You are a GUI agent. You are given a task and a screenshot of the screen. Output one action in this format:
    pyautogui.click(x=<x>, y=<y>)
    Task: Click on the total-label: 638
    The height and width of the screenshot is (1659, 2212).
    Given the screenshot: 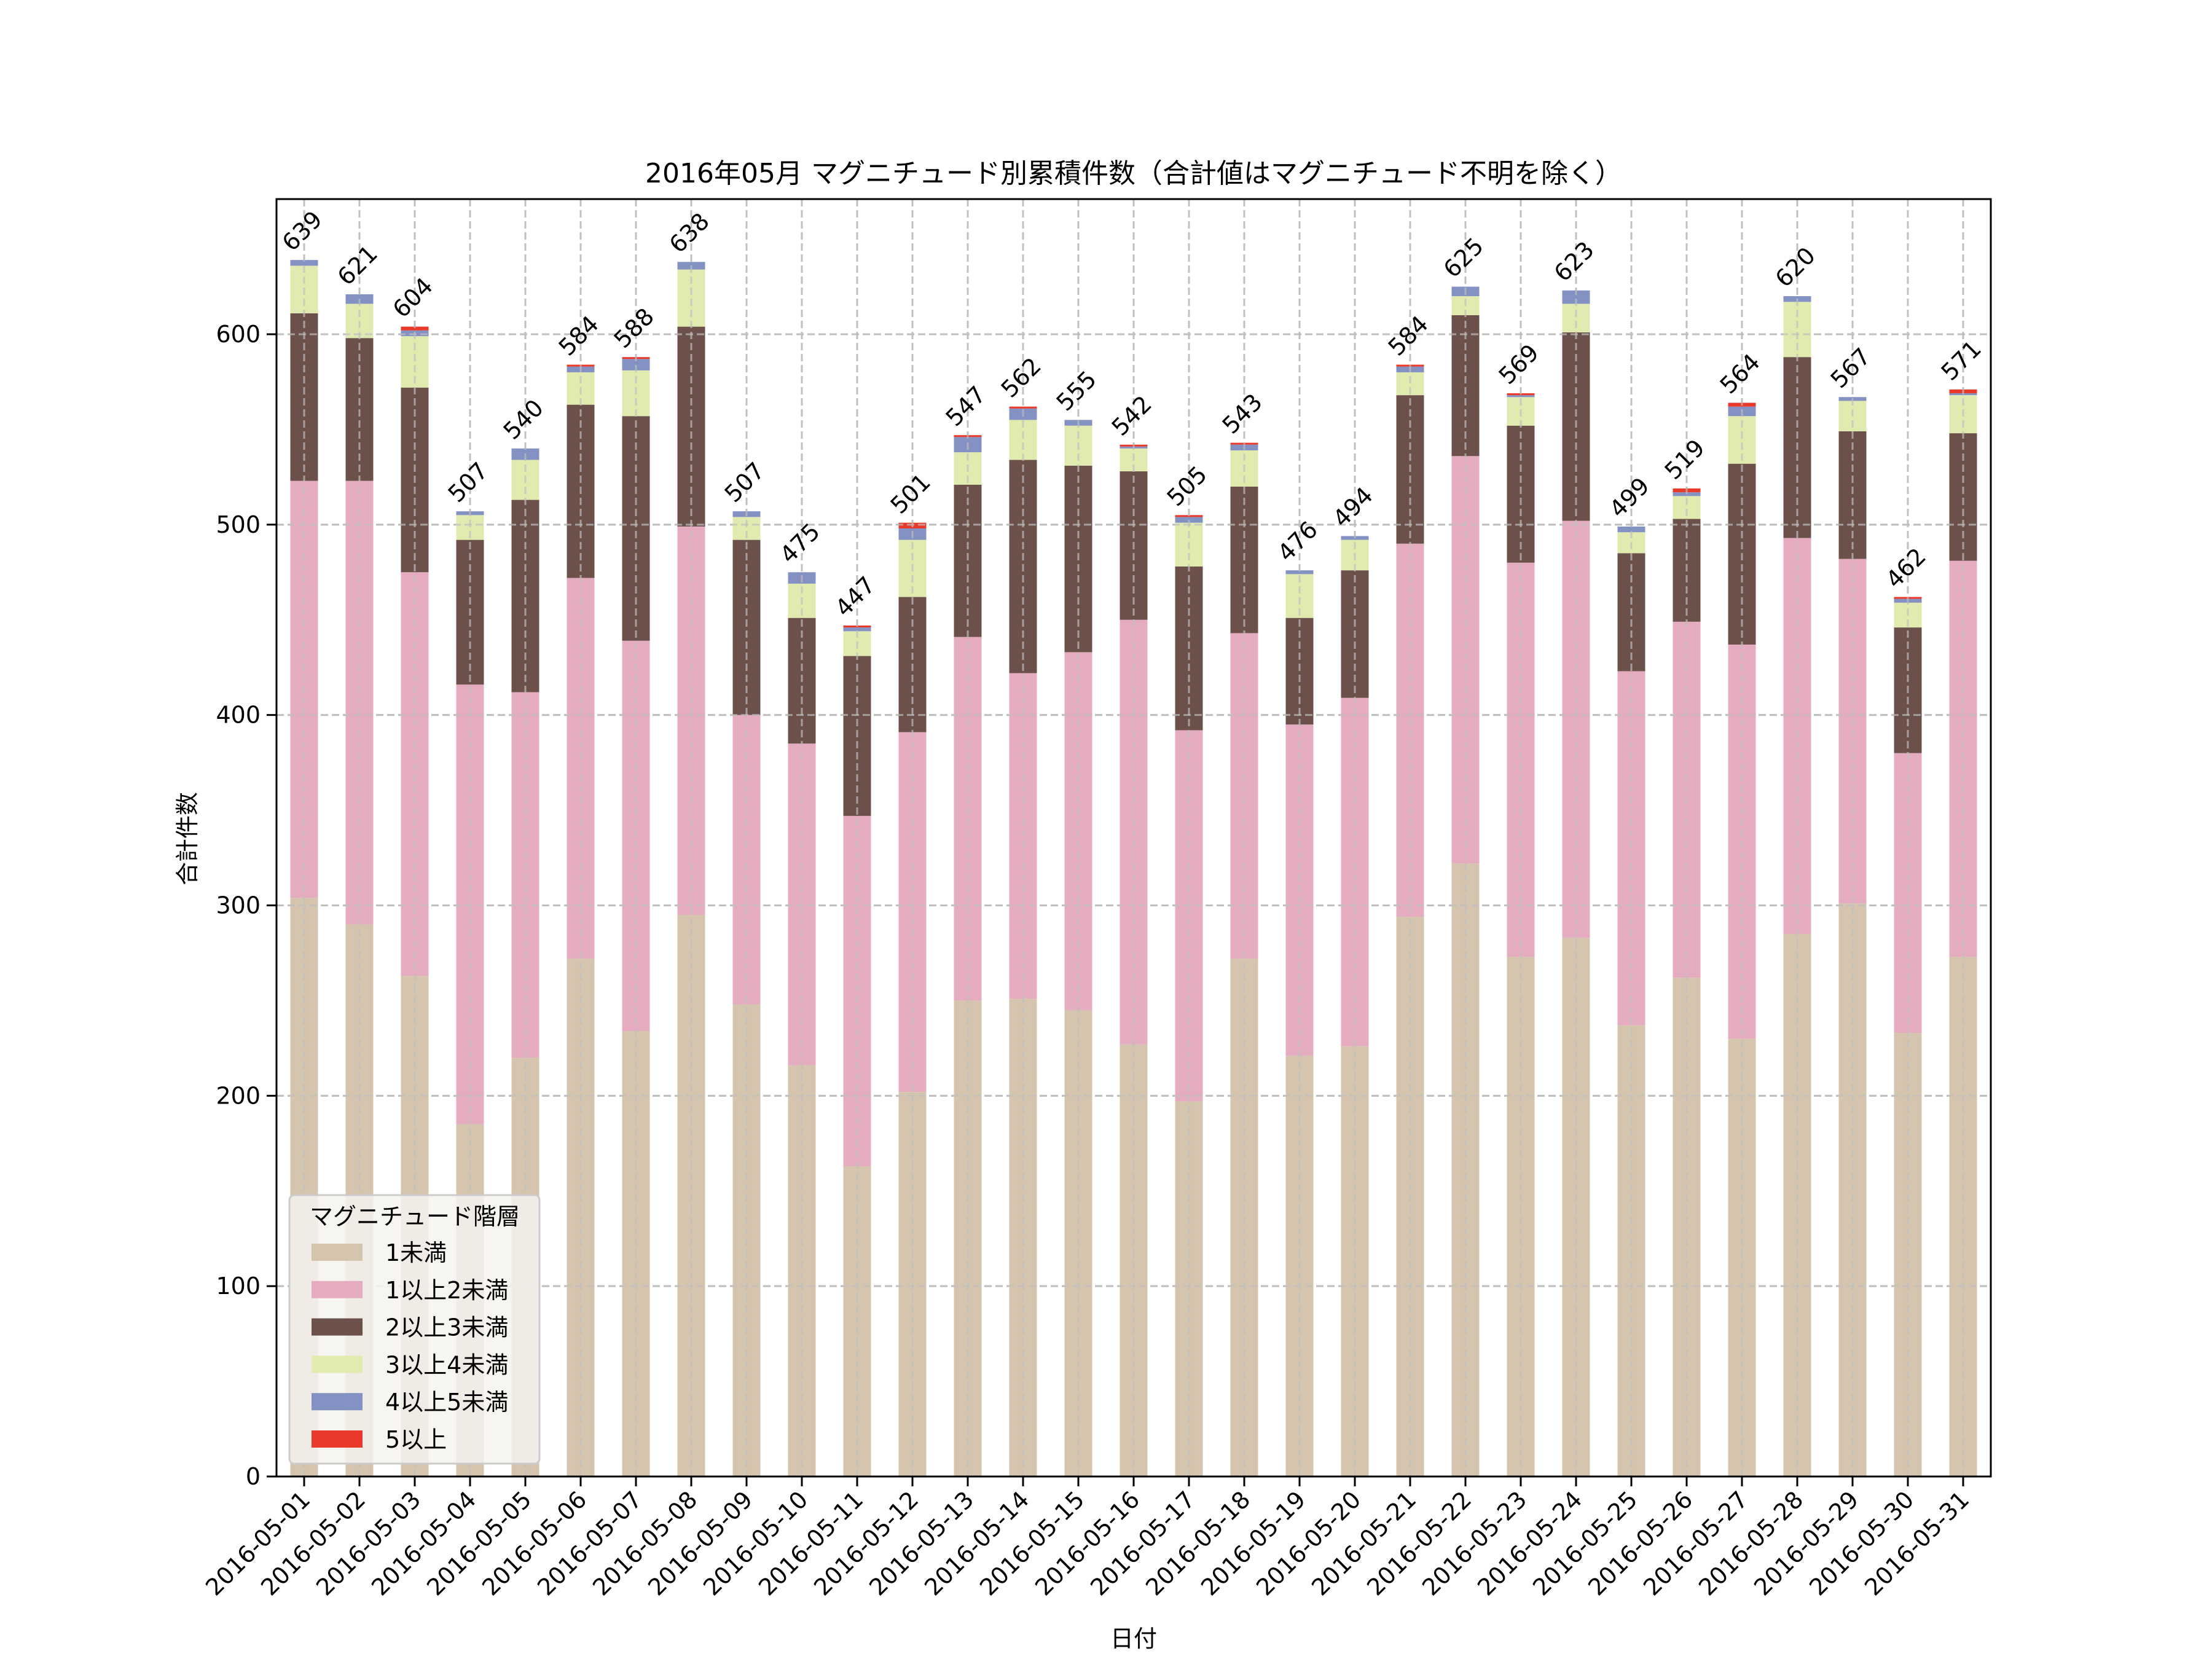 What is the action you would take?
    pyautogui.click(x=689, y=233)
    